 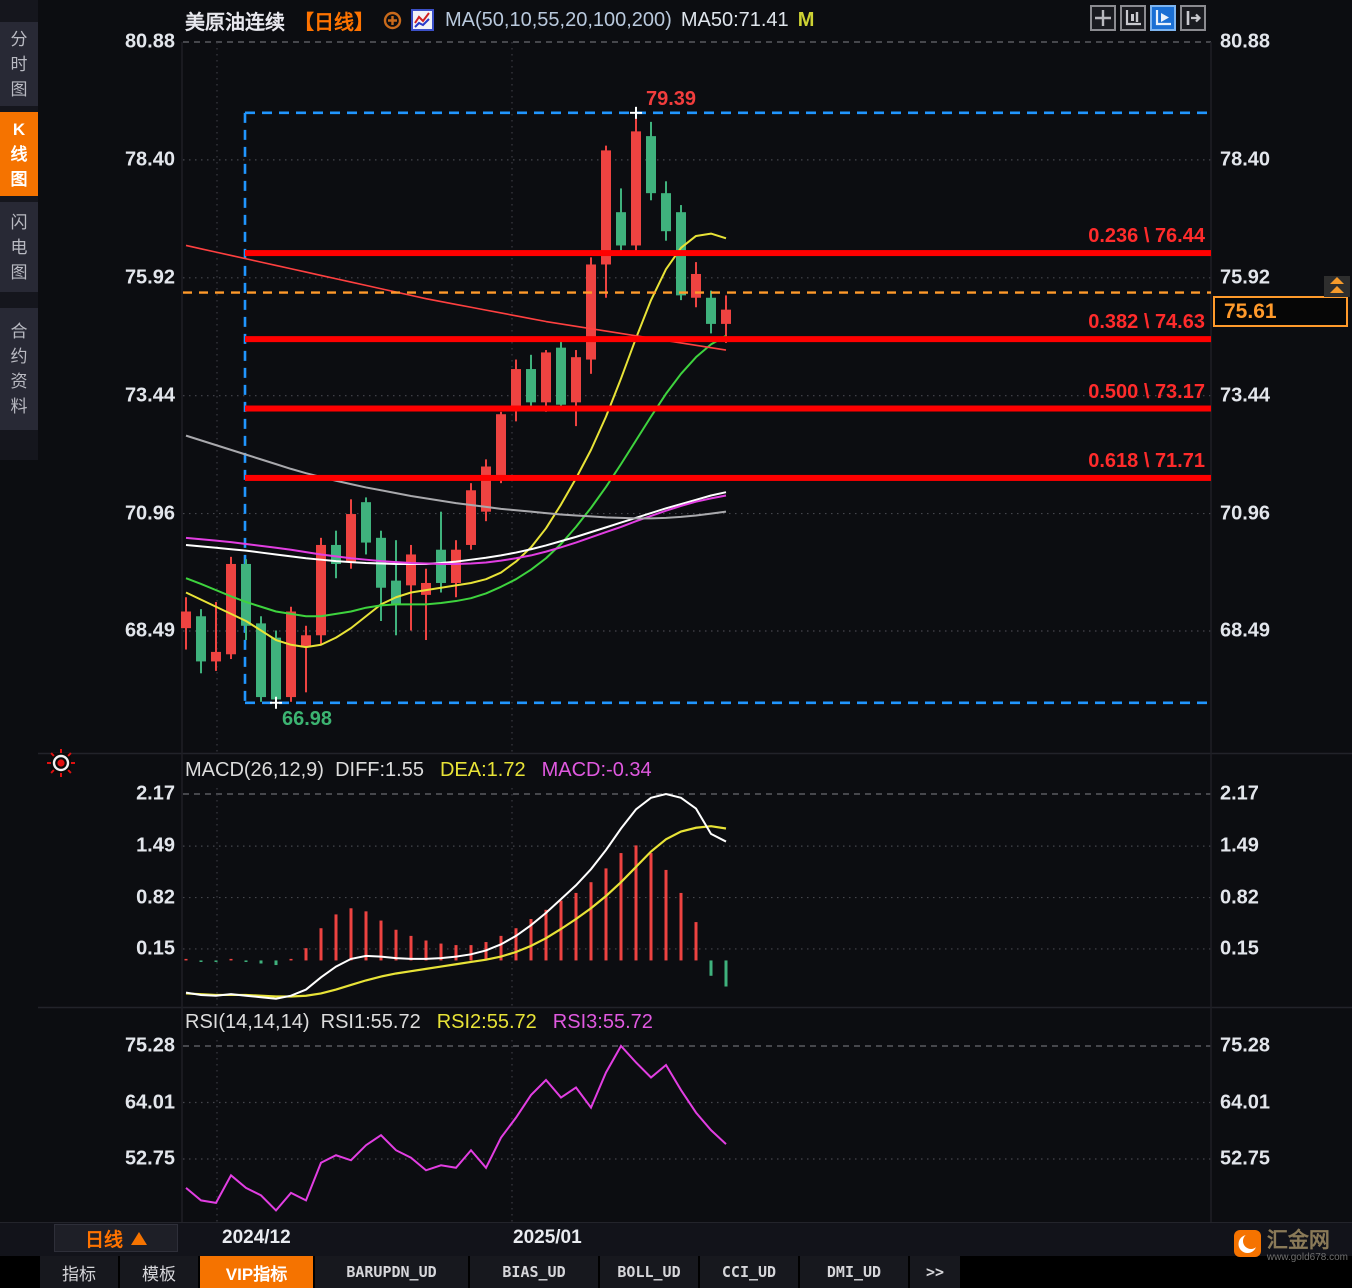 What do you see at coordinates (1337, 286) in the screenshot?
I see `price-up-arrow-icon` at bounding box center [1337, 286].